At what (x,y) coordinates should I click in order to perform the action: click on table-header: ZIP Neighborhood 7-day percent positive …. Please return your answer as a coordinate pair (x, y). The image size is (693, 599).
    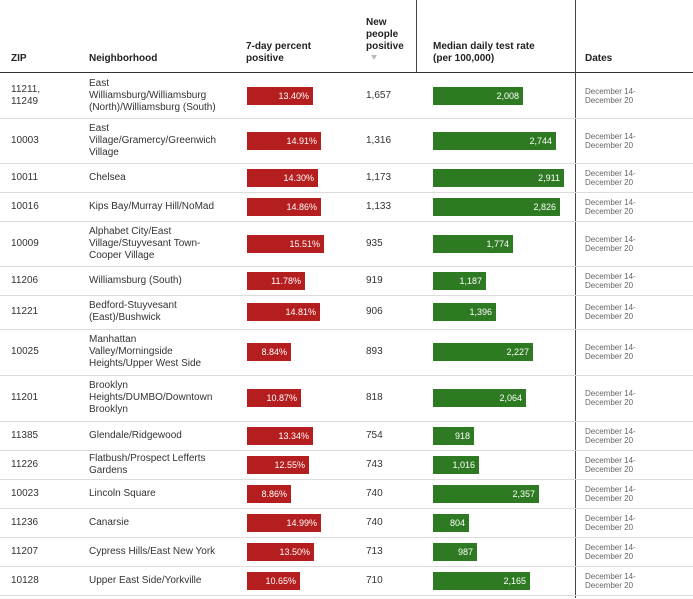
    Looking at the image, I should click on (346, 36).